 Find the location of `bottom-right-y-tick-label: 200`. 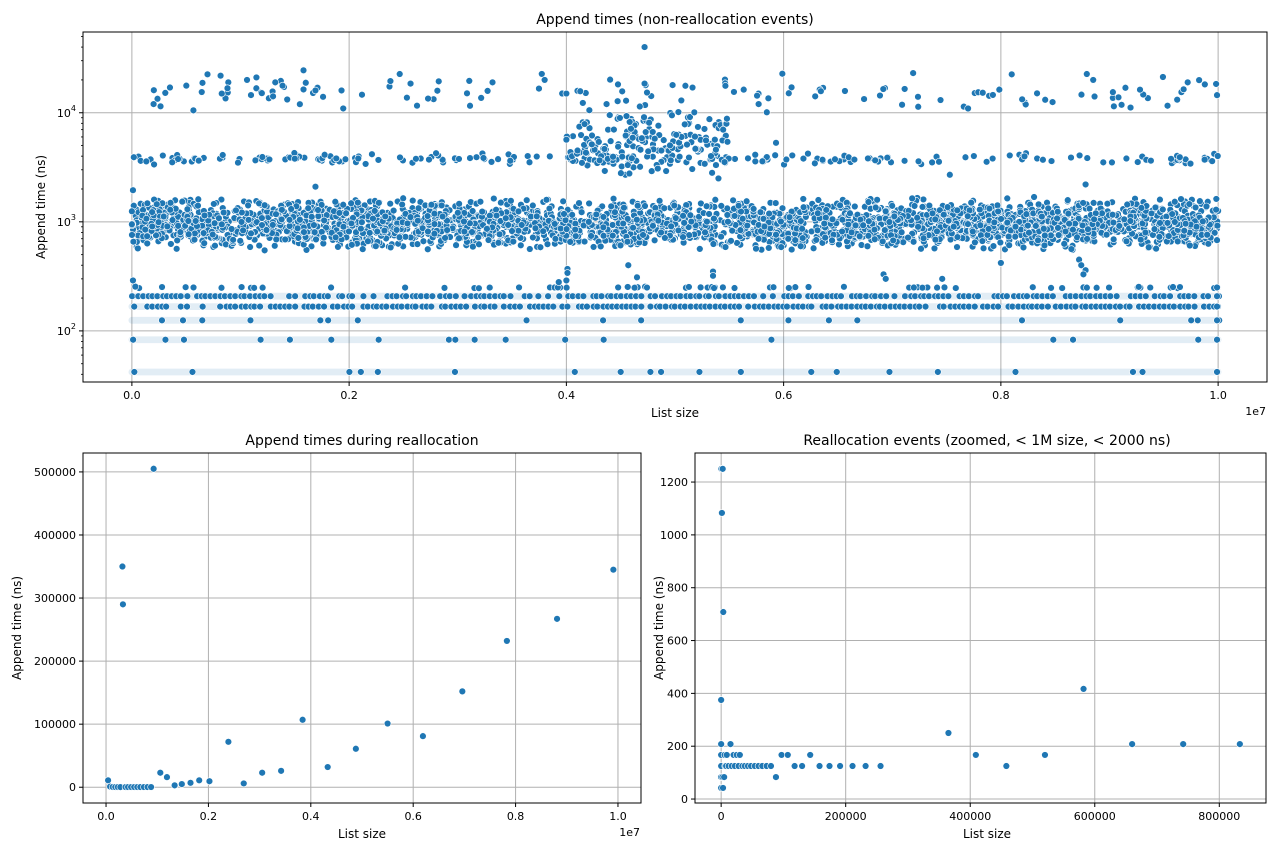

bottom-right-y-tick-label: 200 is located at coordinates (677, 746).